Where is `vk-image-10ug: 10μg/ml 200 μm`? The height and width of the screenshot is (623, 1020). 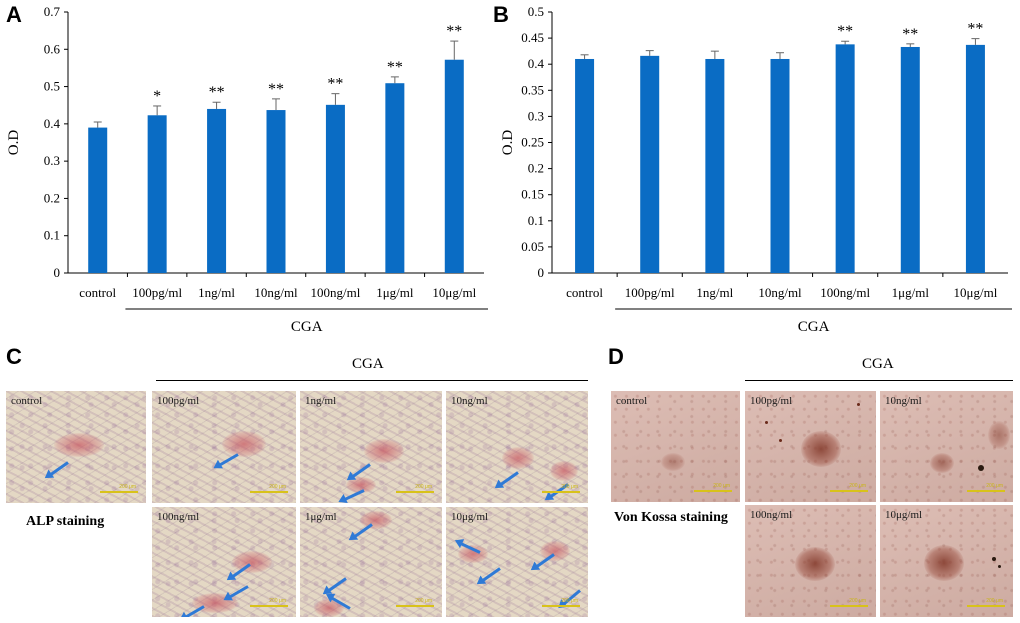
vk-image-10ug: 10μg/ml 200 μm is located at coordinates (946, 561).